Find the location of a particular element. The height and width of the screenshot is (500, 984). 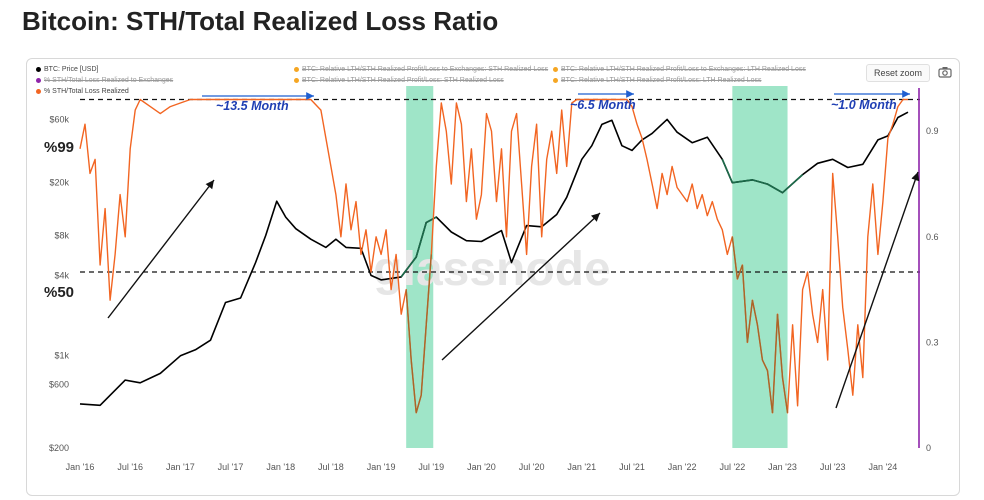

y-left-tick-label: $60k is located at coordinates (59, 119).